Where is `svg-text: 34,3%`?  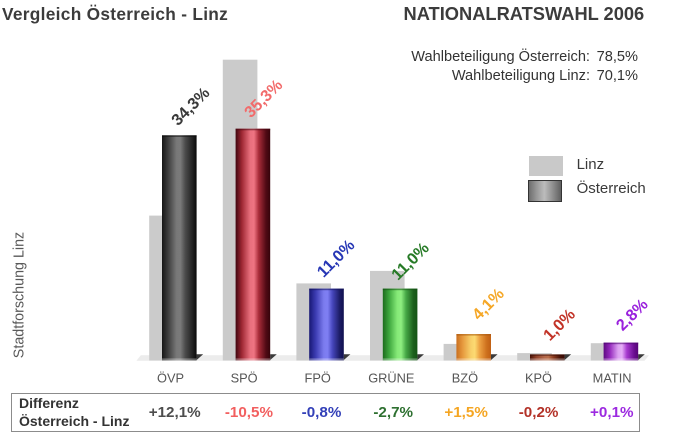 svg-text: 34,3% is located at coordinates (191, 107).